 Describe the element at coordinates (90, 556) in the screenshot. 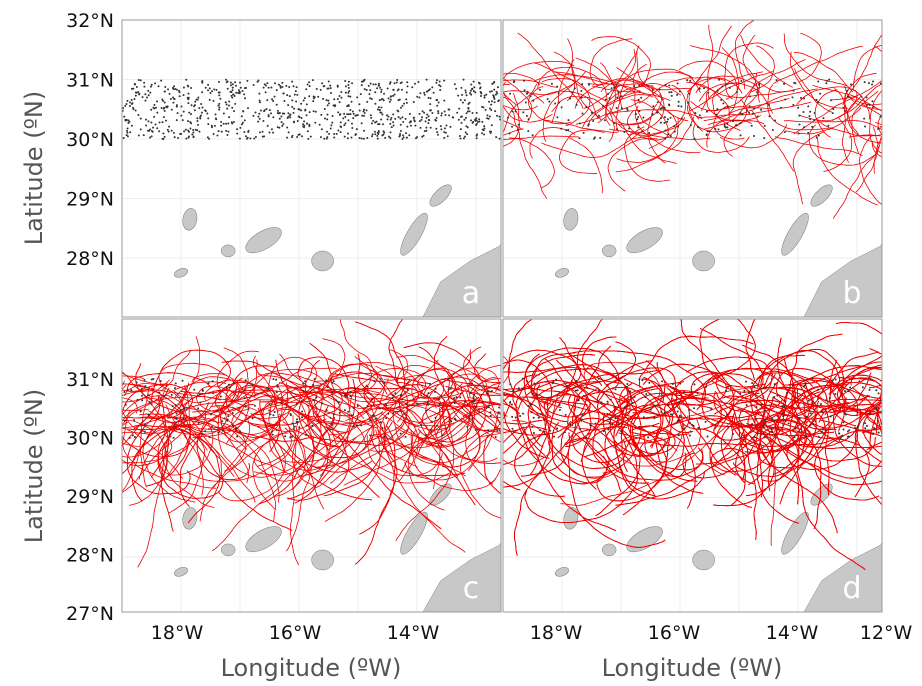

I see `y-tick-label: 28°N` at that location.